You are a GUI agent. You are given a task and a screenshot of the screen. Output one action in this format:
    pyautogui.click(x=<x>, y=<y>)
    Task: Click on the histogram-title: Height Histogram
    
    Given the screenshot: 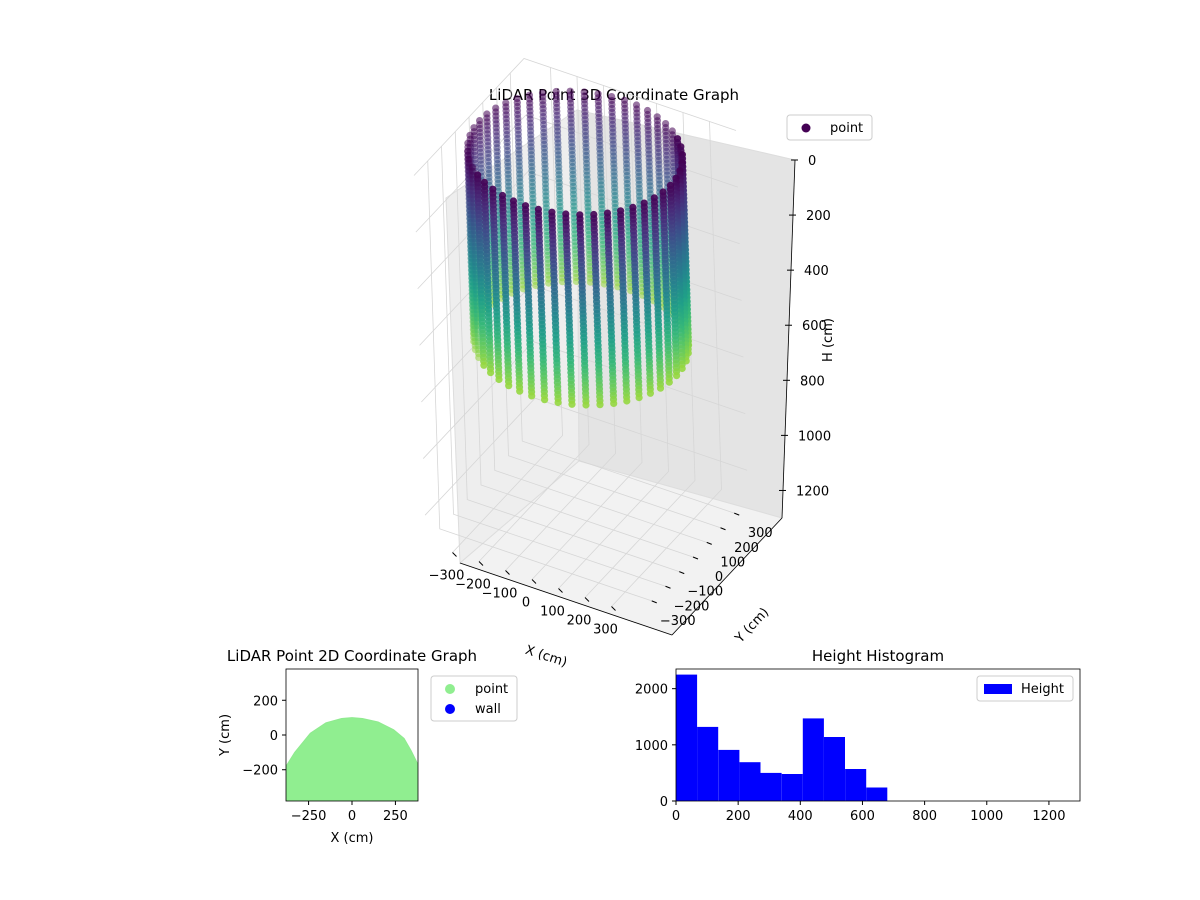 What is the action you would take?
    pyautogui.click(x=878, y=656)
    